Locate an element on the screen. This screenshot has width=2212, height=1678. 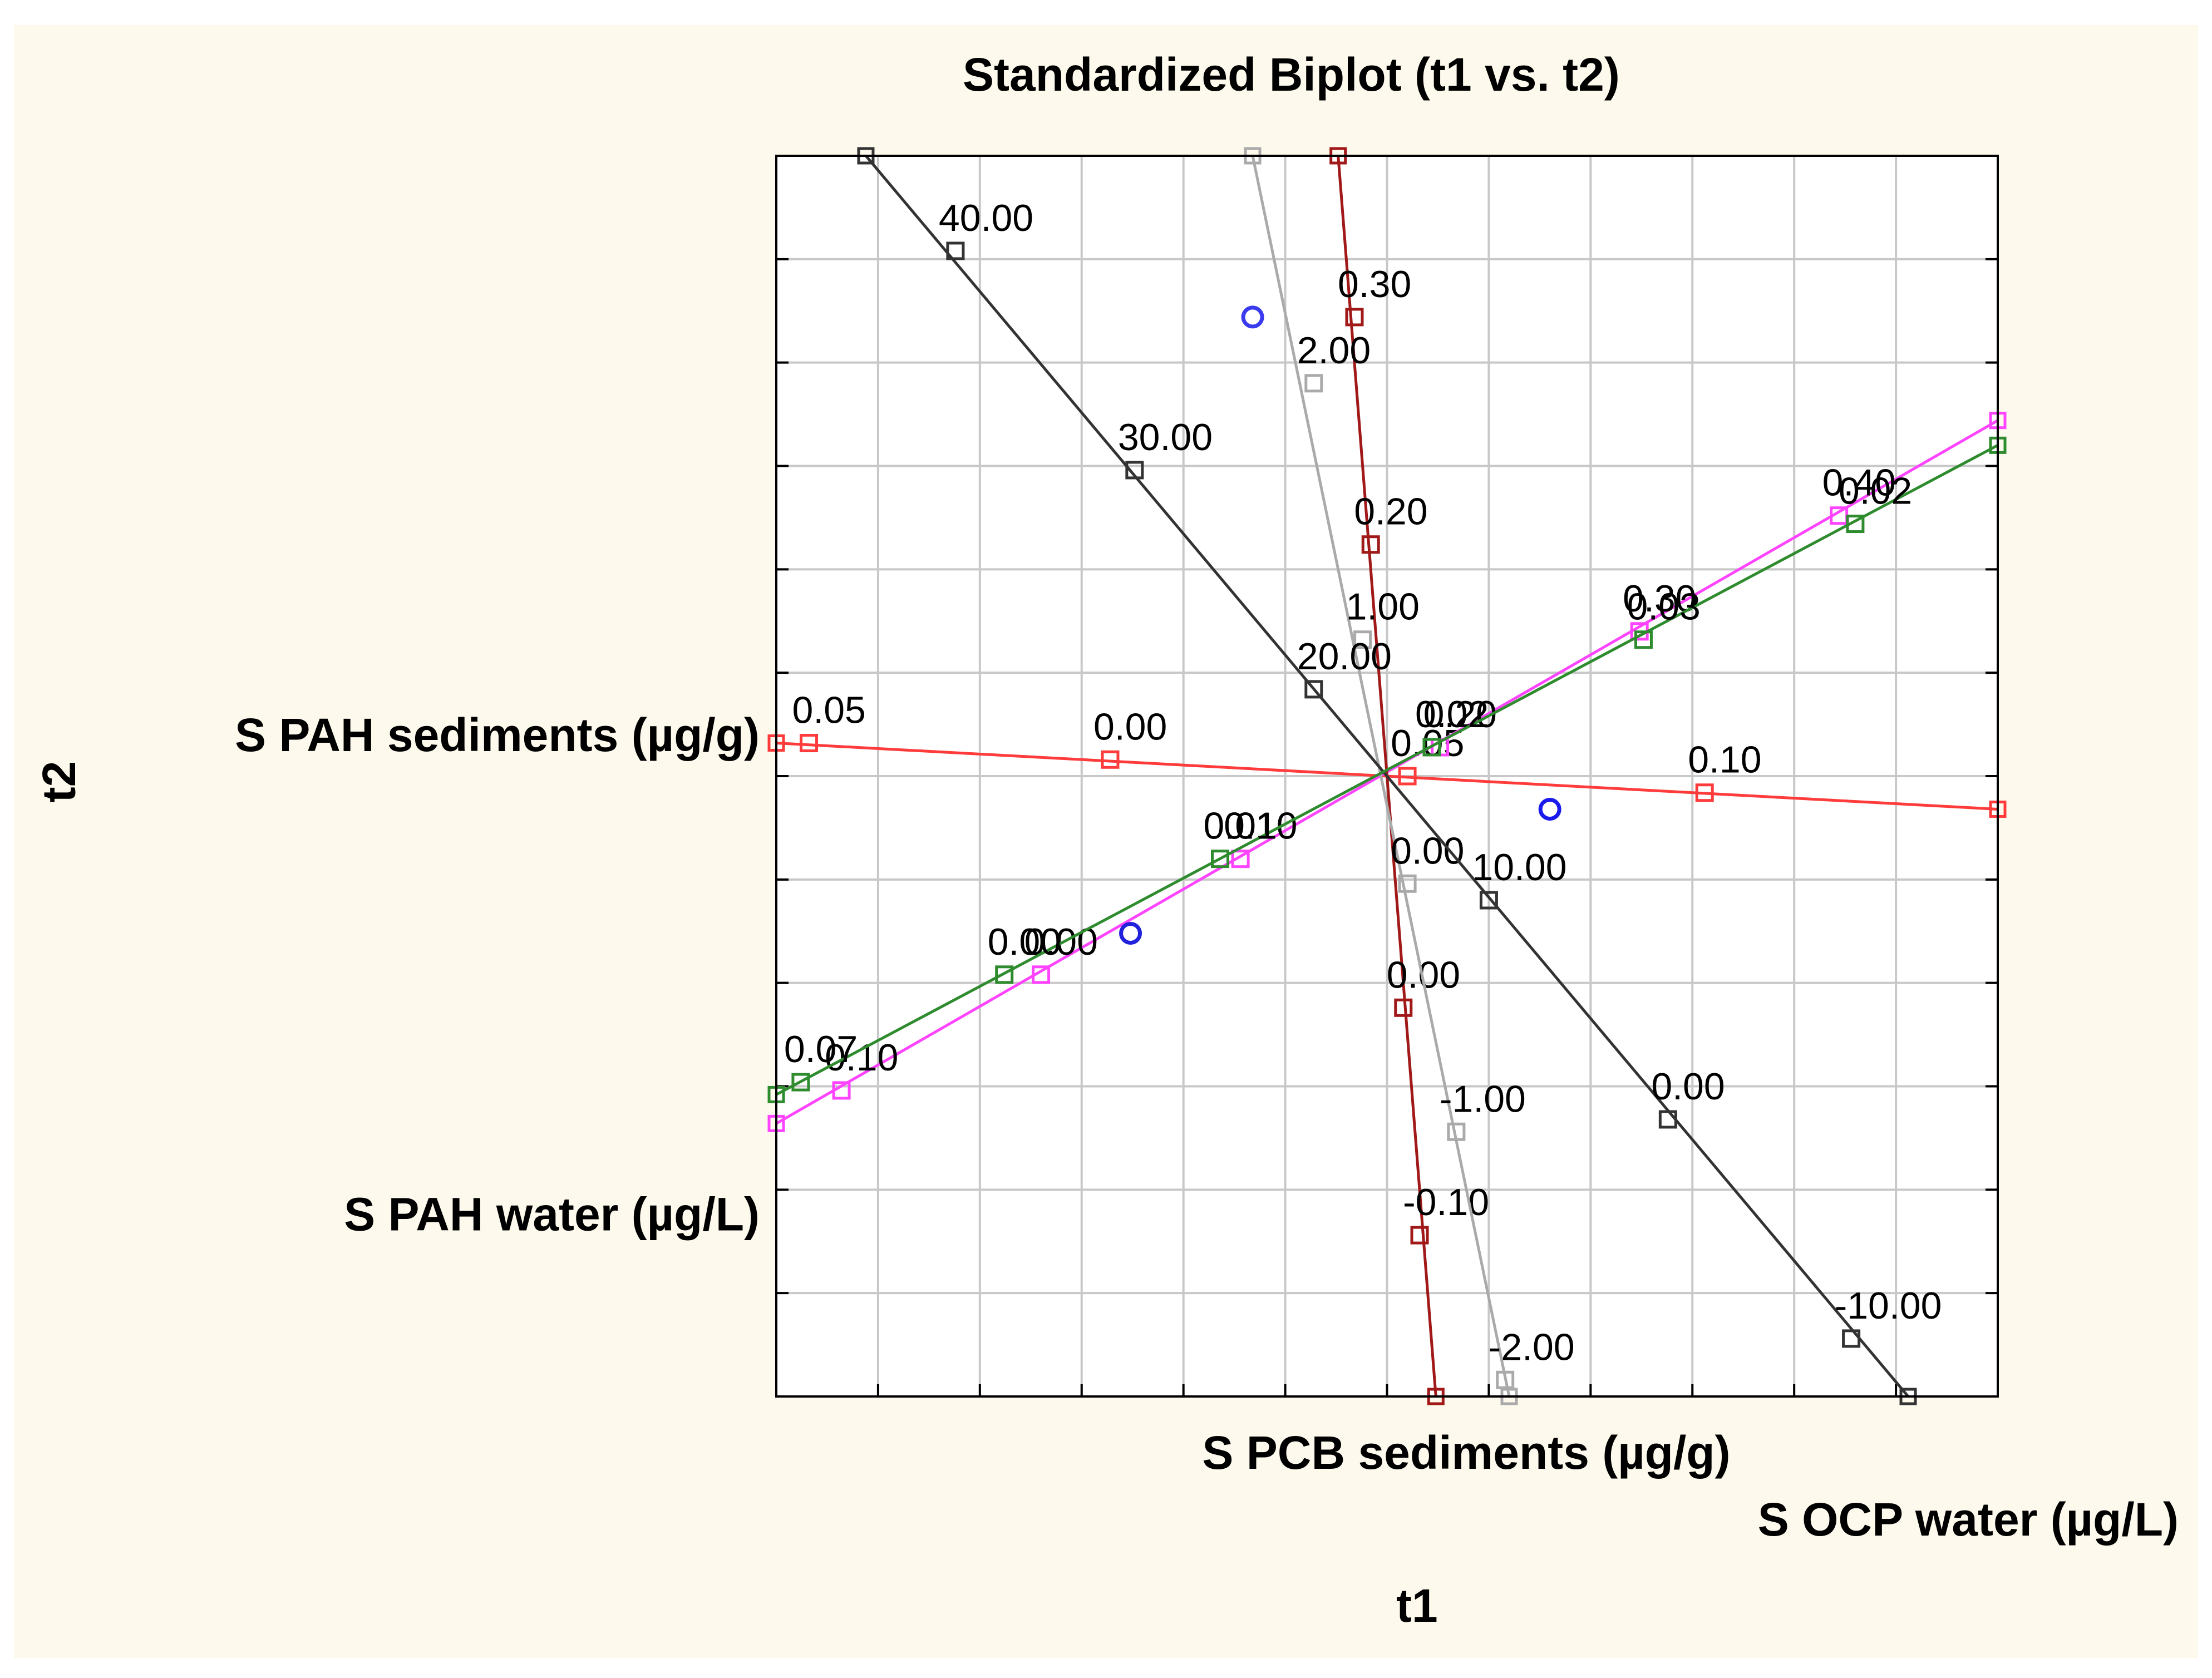
variable-name-label: S PAH sediments (µg/g) is located at coordinates (497, 735).